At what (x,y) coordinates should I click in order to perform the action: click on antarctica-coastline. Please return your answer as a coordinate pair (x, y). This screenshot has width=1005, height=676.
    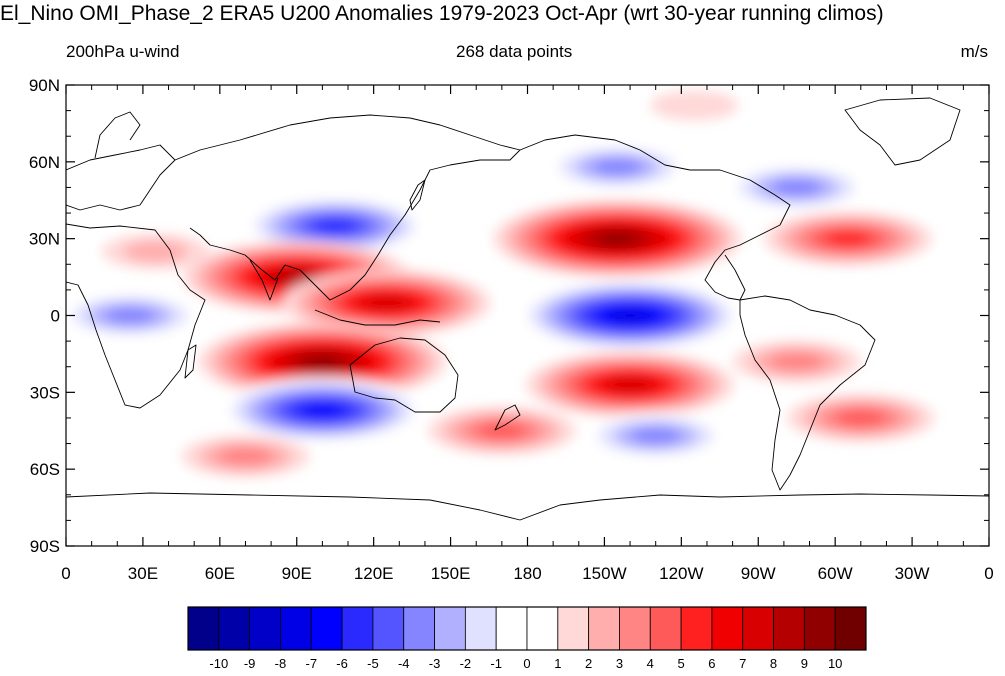
    Looking at the image, I should click on (527, 506).